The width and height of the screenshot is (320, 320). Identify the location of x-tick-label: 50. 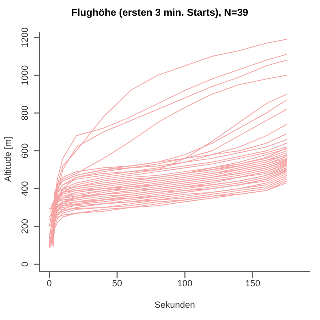
(117, 283).